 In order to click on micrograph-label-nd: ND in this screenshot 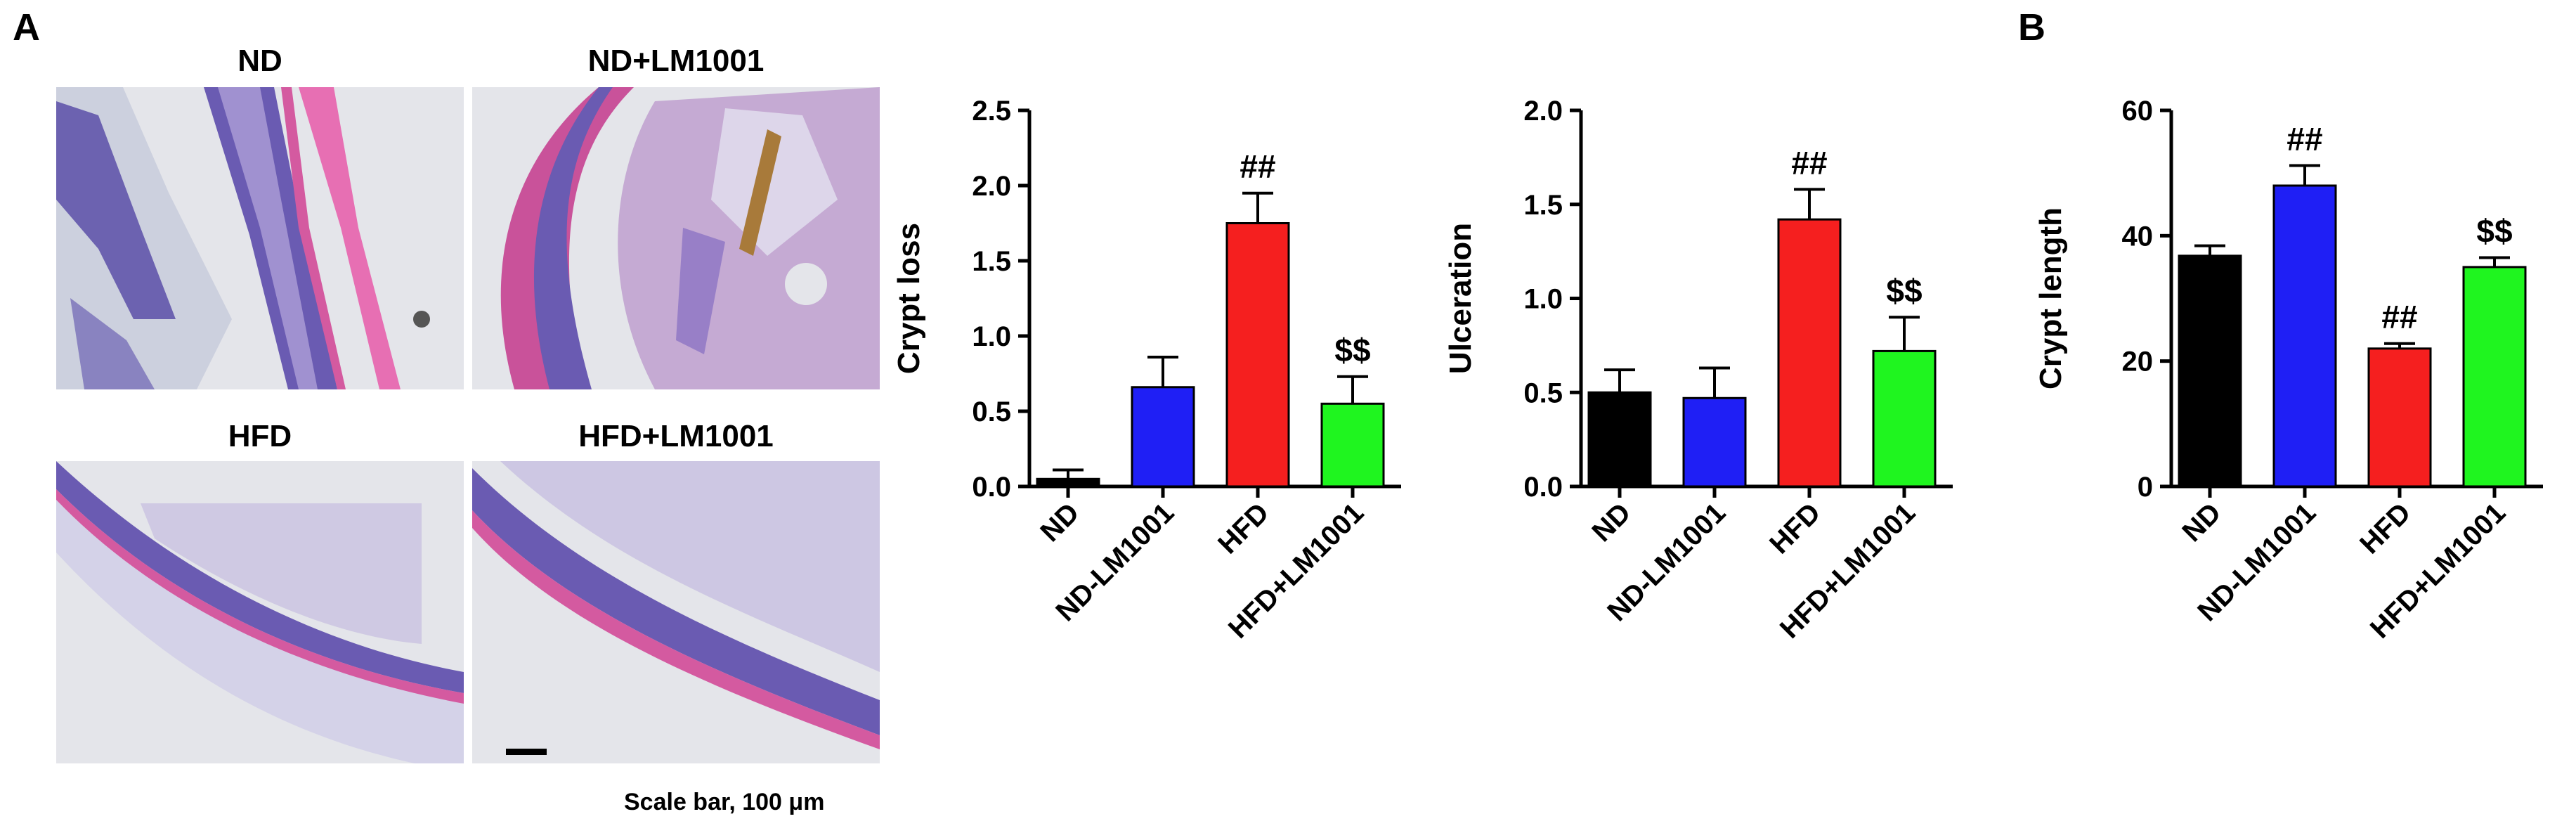, I will do `click(260, 61)`.